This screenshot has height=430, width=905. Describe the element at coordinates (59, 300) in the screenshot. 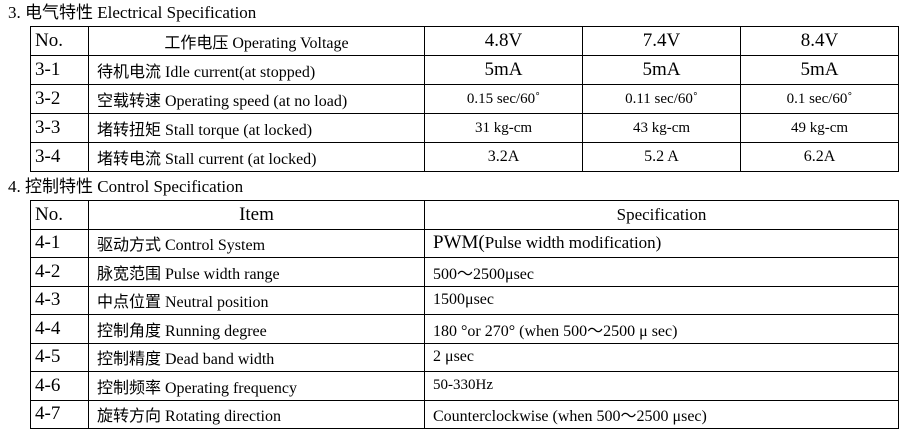

I see `row-no: 4-3` at that location.